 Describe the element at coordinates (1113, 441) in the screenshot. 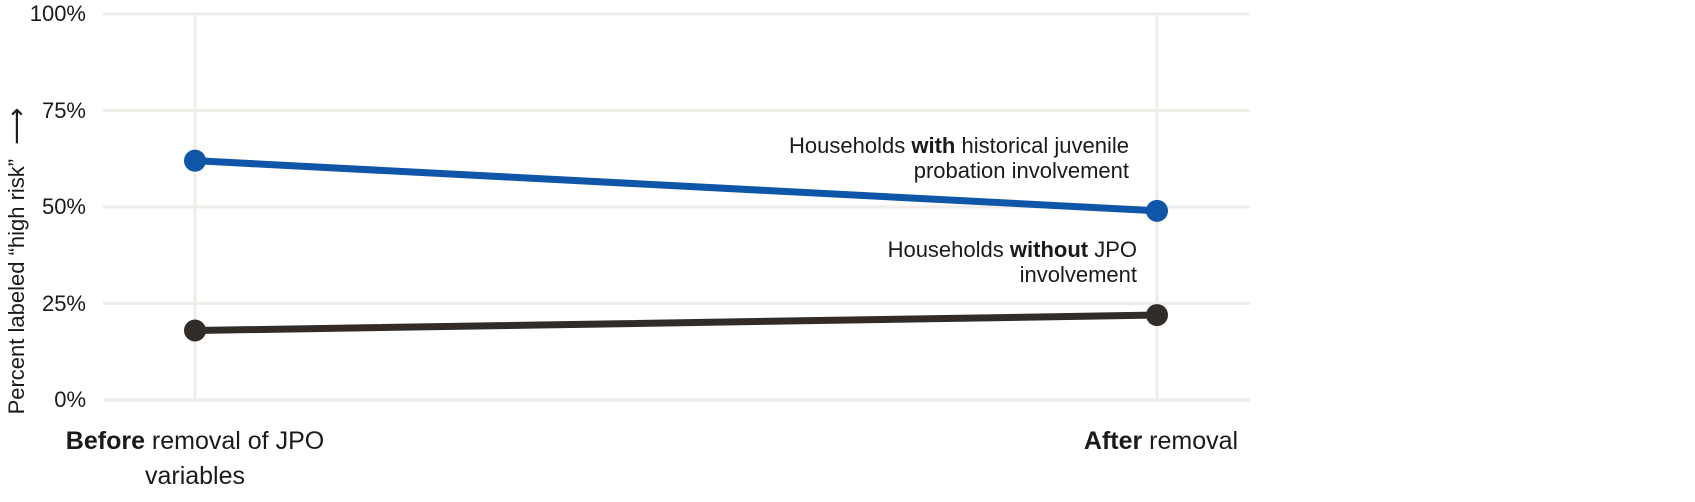

I see `x-label-bold-text: After` at that location.